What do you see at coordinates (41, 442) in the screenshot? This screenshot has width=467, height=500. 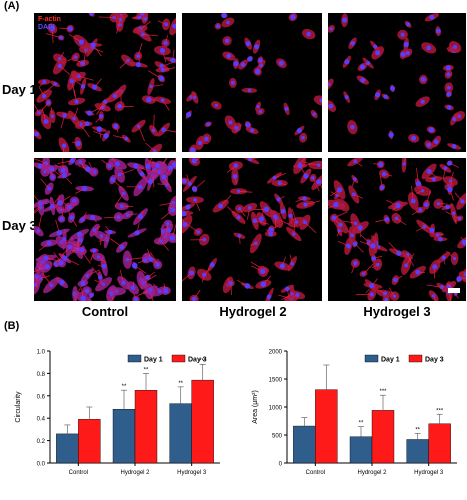 I see `y-tick-label: 0.2` at bounding box center [41, 442].